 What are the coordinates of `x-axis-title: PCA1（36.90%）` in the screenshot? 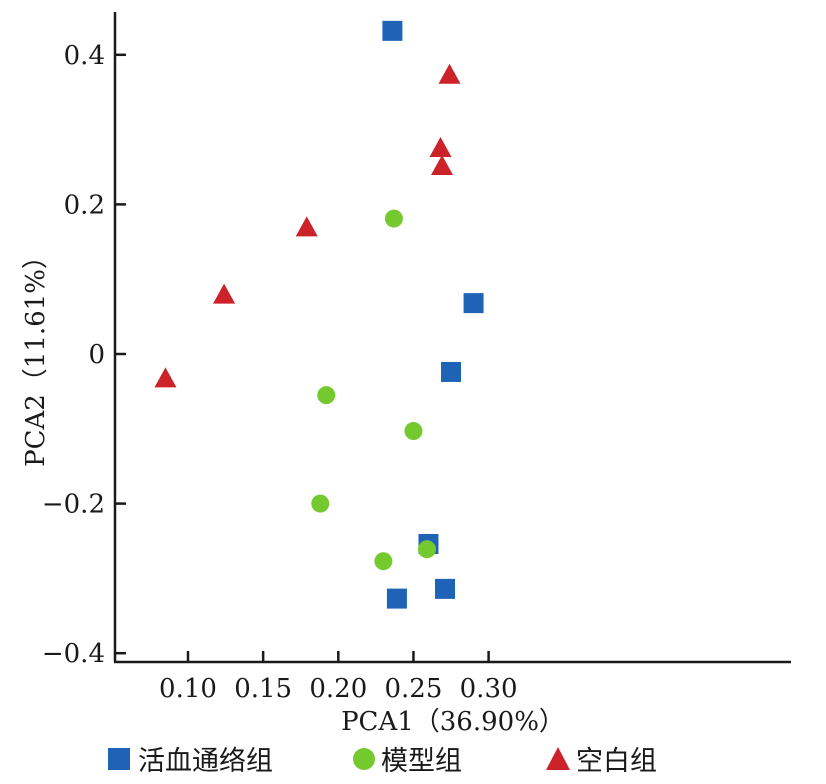 It's located at (453, 722).